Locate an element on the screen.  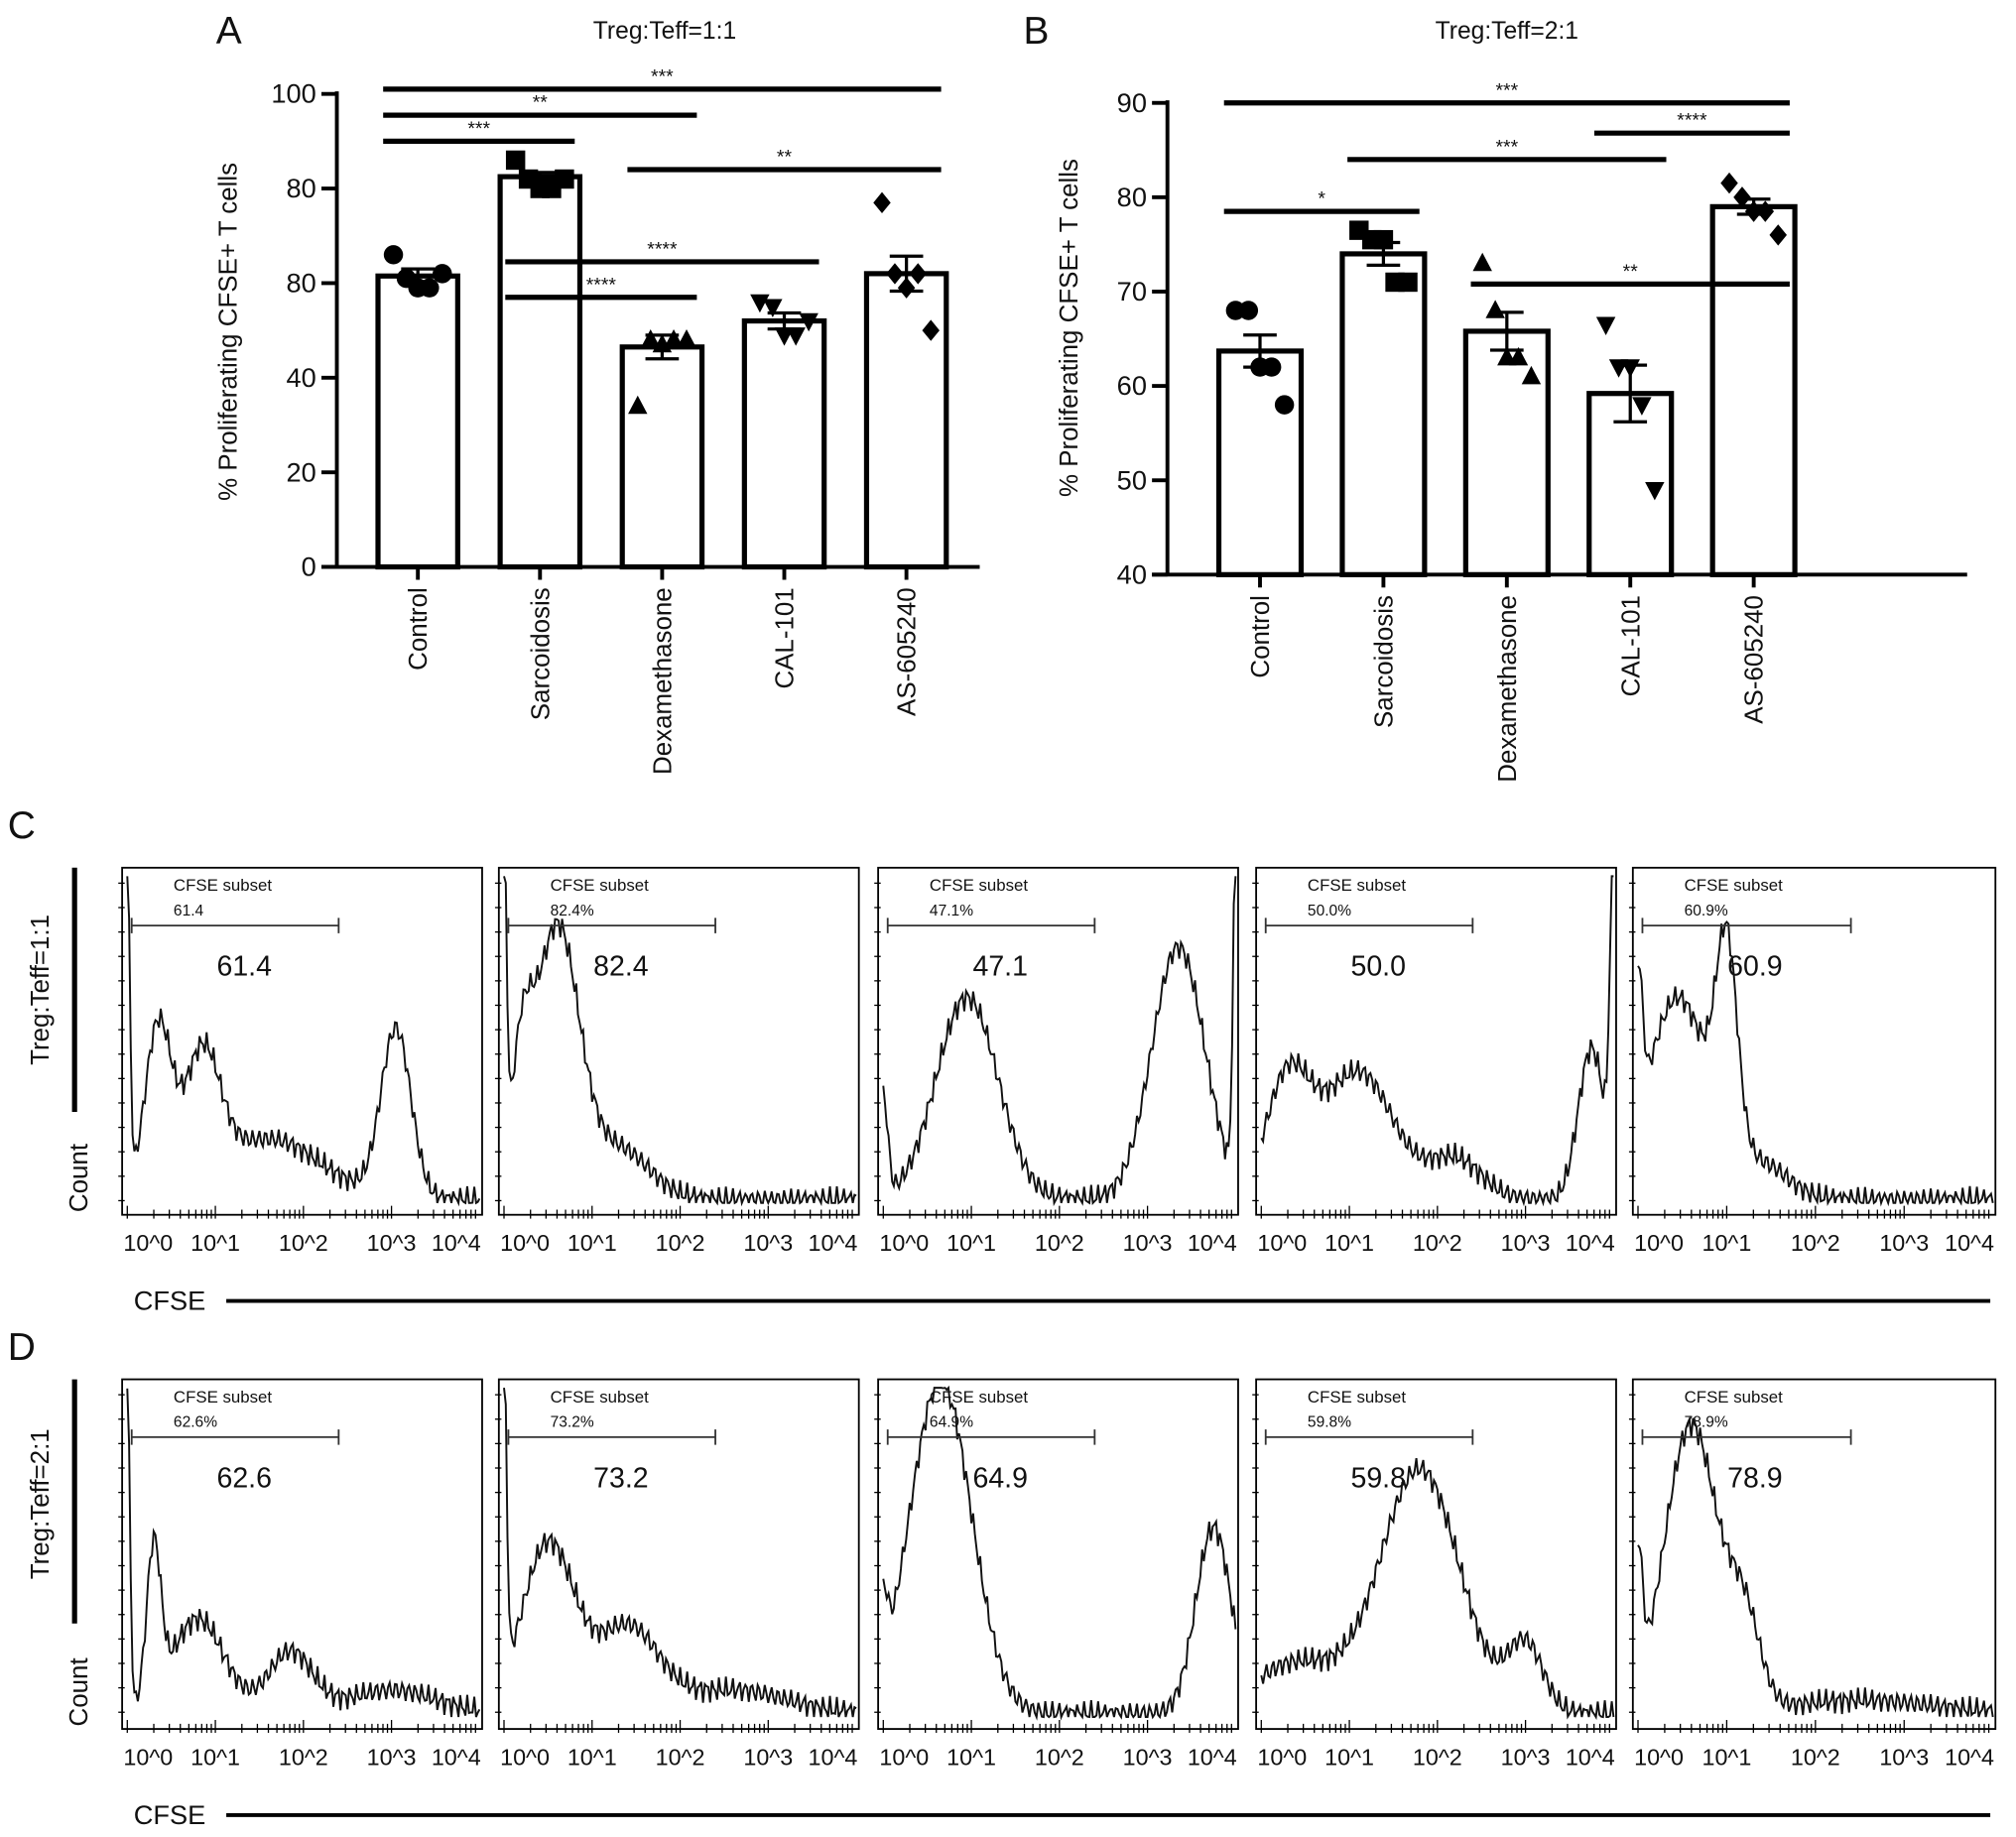
histogram-plot: 10^0 10^1 10^2 10^3 10^4 CFSE subset 61.4 61.4 is located at coordinates (300, 1061).